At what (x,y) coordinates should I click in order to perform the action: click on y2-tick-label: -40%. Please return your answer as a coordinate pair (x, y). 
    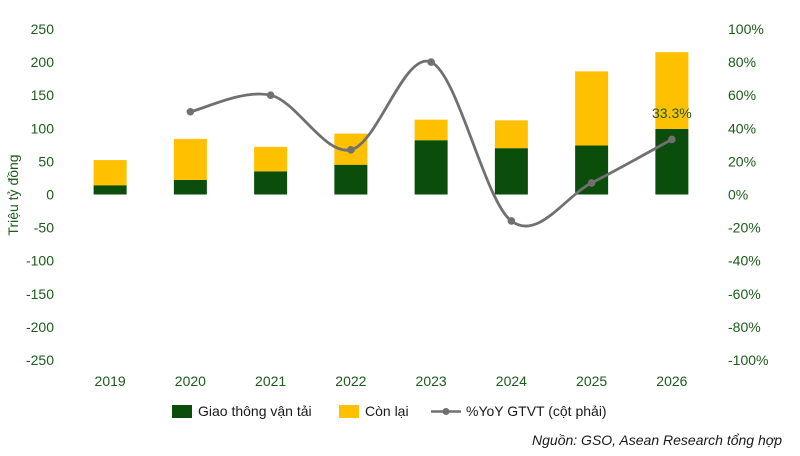
    Looking at the image, I should click on (744, 261).